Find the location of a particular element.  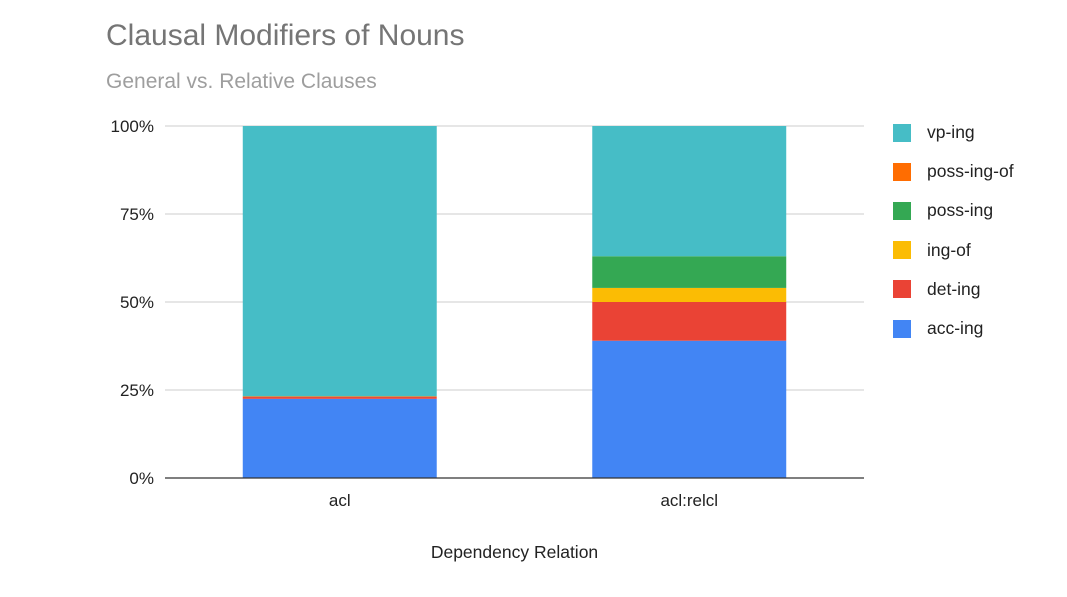

bar-poss-ing-of-acl is located at coordinates (339, 397).